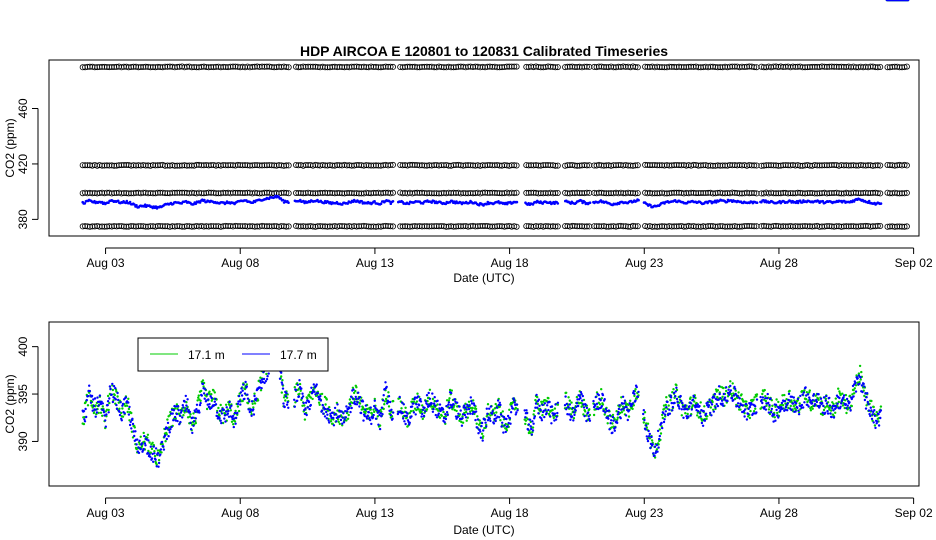  What do you see at coordinates (106, 263) in the screenshot?
I see `top-x-tick-label: Aug 03` at bounding box center [106, 263].